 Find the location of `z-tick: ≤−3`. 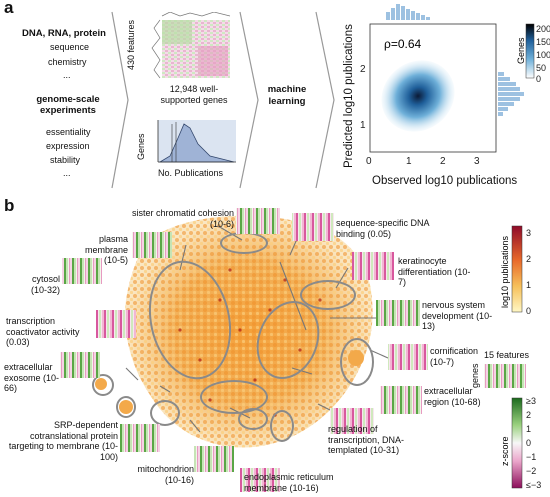

z-tick: ≤−3 is located at coordinates (533, 485).